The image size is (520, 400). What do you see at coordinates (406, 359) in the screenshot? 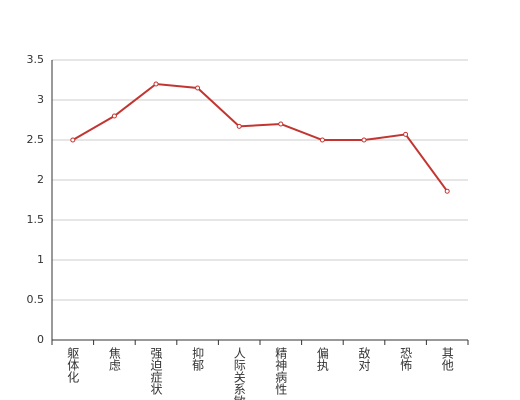
I see `x-tick-label: 恐怖` at bounding box center [406, 359].